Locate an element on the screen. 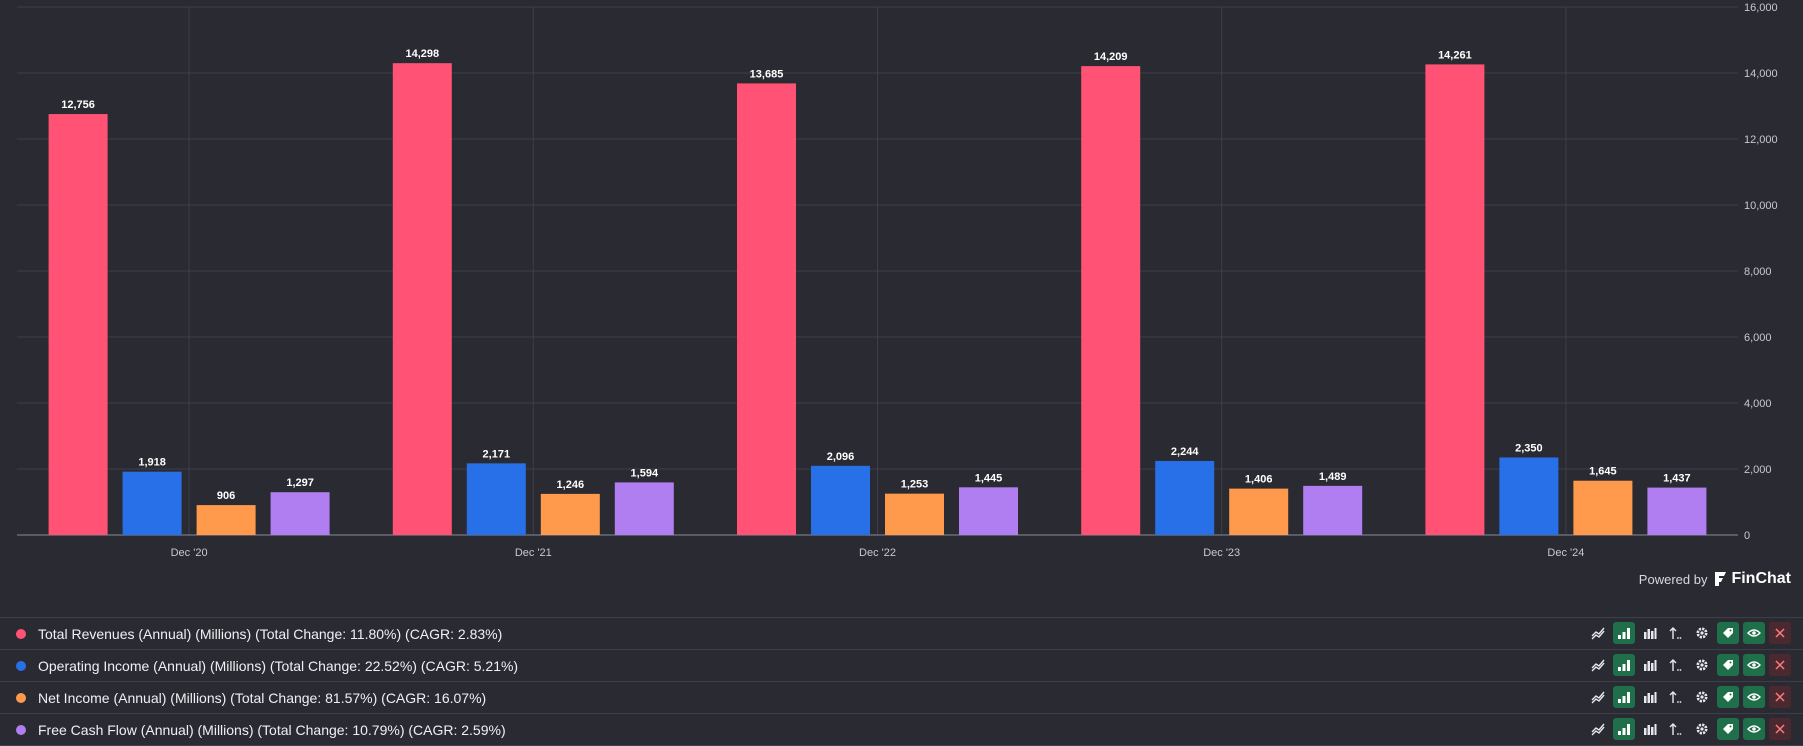  powered-by: Powered by FinChat is located at coordinates (1715, 579).